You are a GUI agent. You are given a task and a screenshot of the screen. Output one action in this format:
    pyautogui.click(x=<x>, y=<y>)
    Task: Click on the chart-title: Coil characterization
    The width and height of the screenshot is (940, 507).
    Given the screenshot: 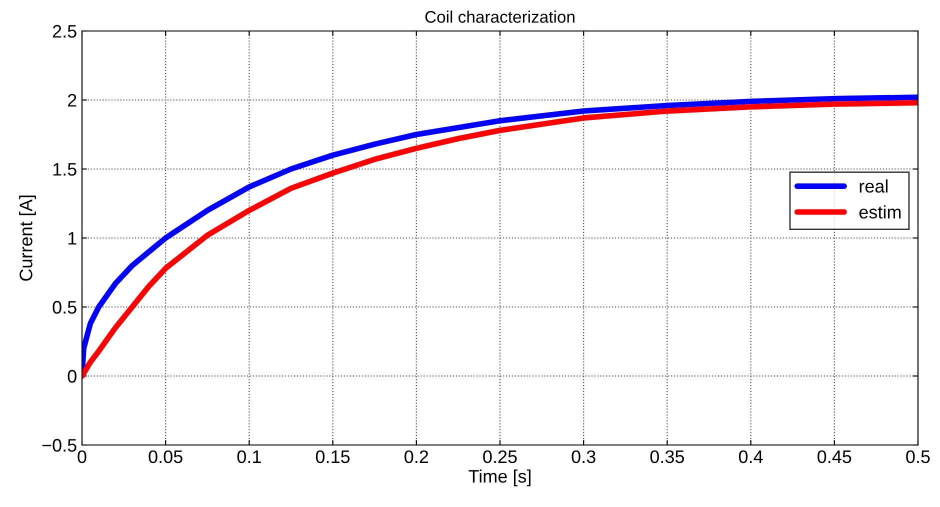 What is the action you would take?
    pyautogui.click(x=499, y=16)
    